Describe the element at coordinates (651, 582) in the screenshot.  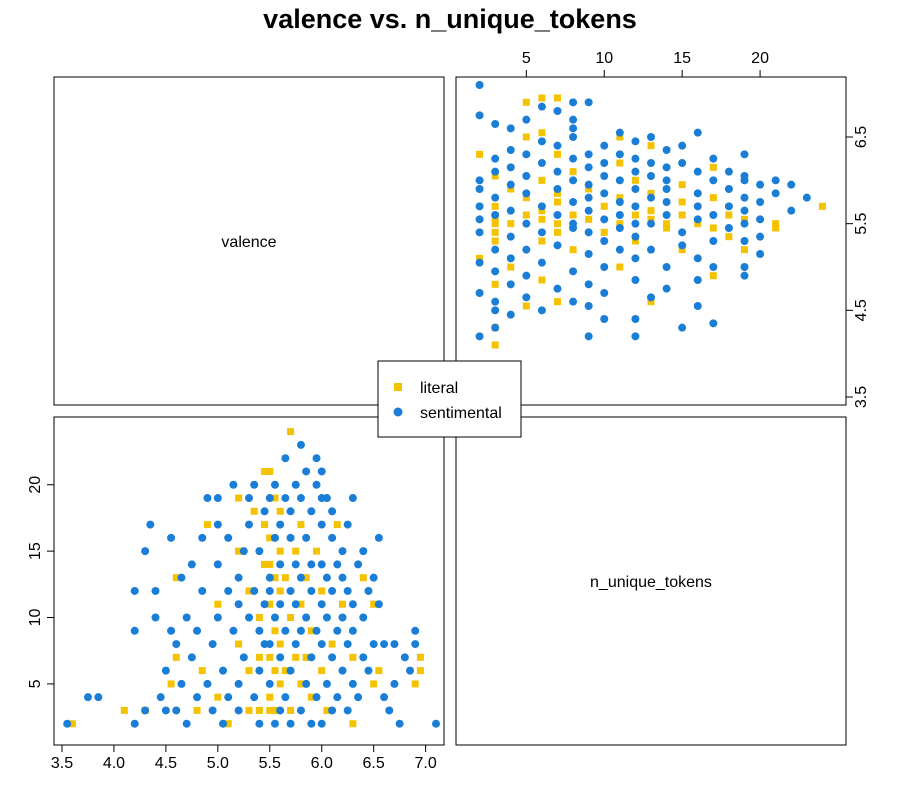
I see `diagonal-label-n-unique-tokens: n_unique_tokens` at that location.